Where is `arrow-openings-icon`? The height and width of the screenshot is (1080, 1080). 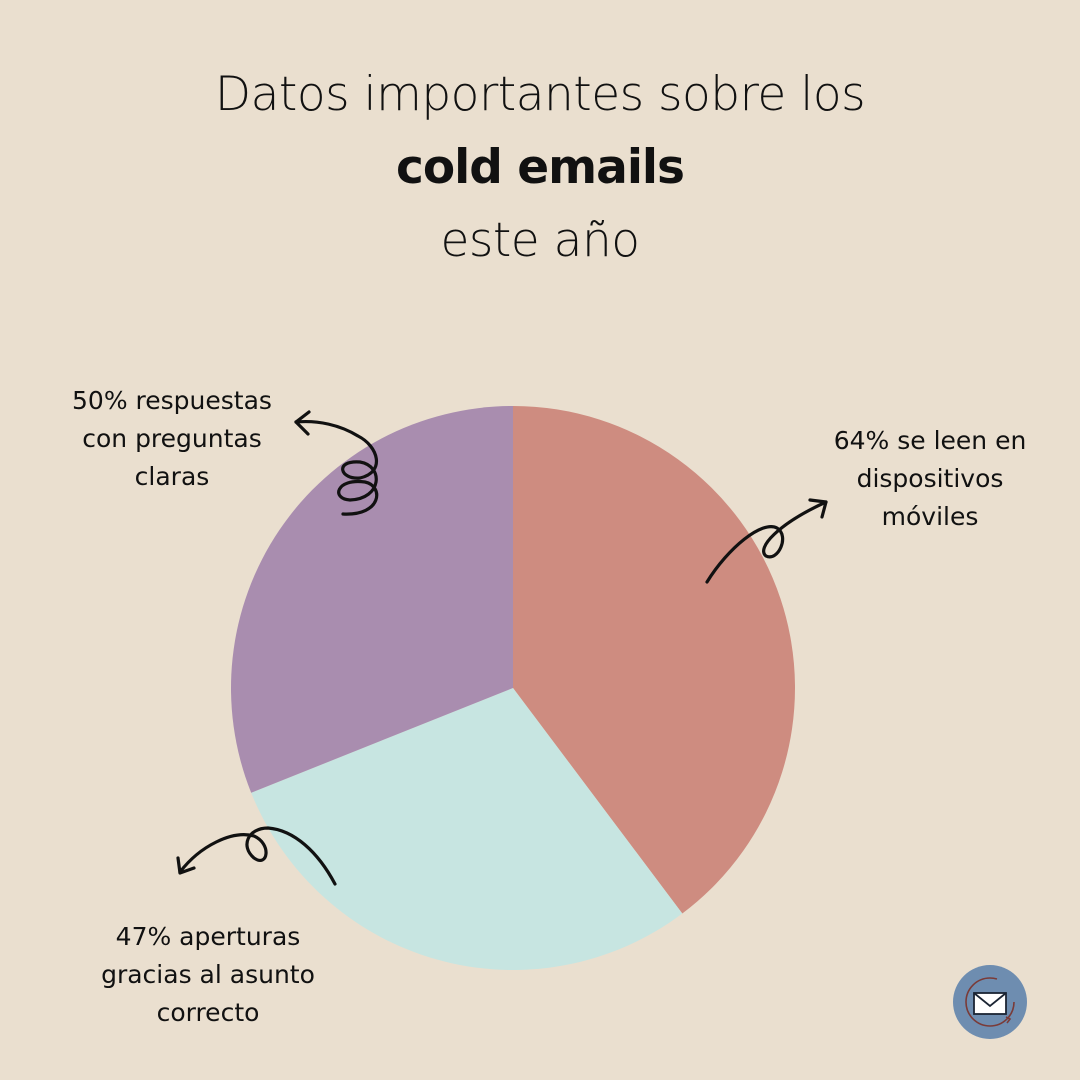
arrow-openings-icon is located at coordinates (257, 856).